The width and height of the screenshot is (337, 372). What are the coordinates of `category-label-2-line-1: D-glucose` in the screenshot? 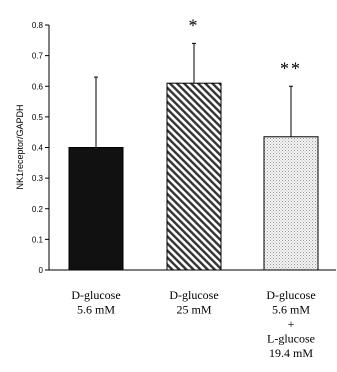 It's located at (193, 295).